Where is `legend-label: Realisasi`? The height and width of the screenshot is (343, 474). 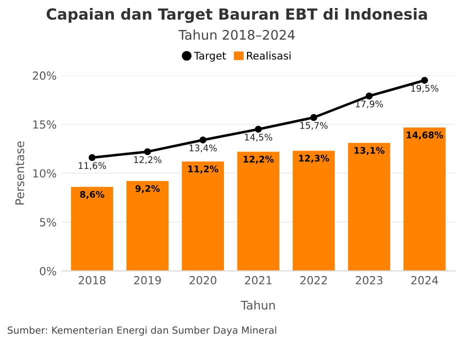
legend-label: Realisasi is located at coordinates (269, 56).